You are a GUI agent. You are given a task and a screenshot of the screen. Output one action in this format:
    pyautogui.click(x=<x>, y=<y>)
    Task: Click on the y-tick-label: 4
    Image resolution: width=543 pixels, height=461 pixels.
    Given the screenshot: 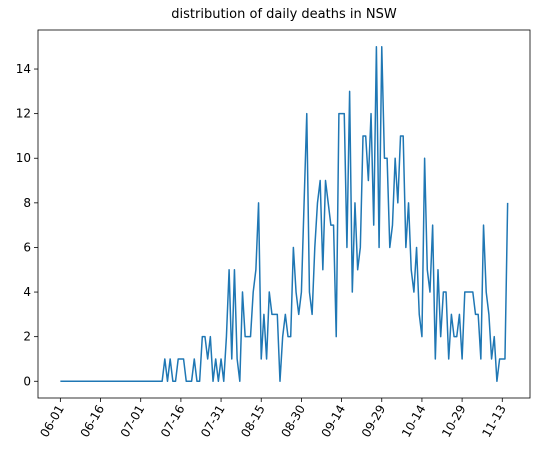 What is the action you would take?
    pyautogui.click(x=27, y=292)
    